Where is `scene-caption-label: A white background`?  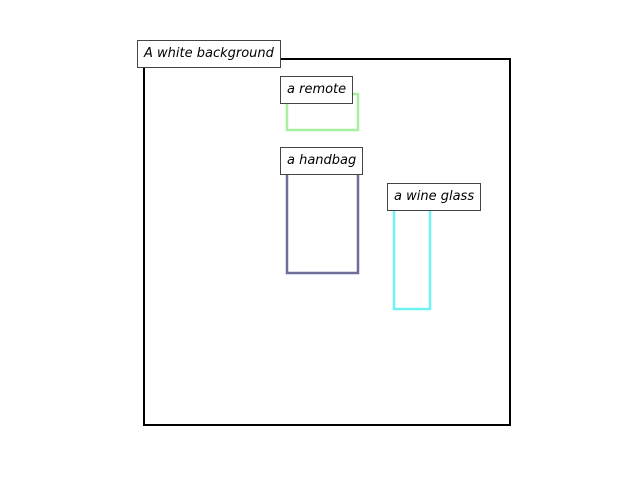
scene-caption-label: A white background is located at coordinates (209, 54).